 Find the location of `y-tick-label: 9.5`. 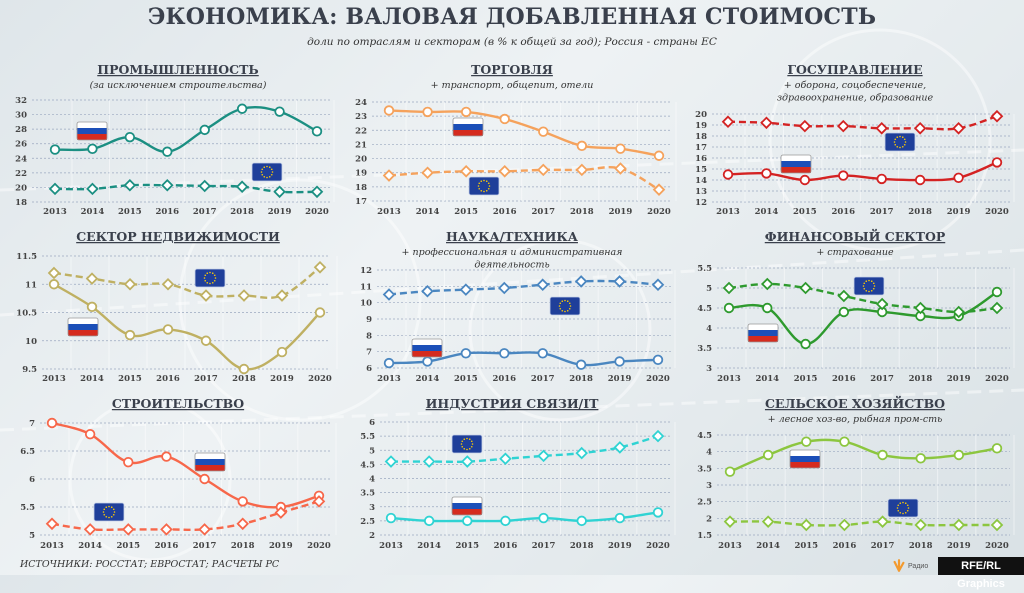

y-tick-label: 9.5 is located at coordinates (29, 370).